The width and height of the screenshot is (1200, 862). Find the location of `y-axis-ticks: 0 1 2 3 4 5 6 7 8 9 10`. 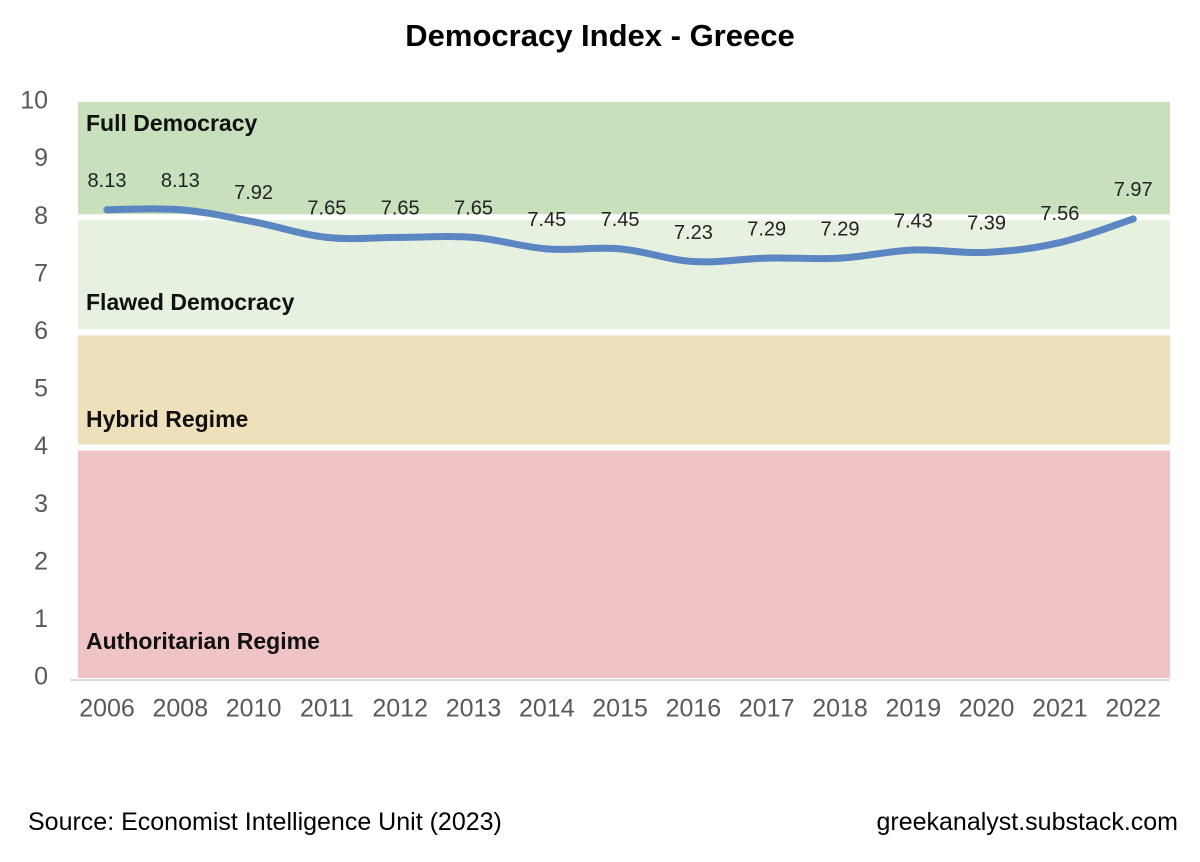

y-axis-ticks: 0 1 2 3 4 5 6 7 8 9 10 is located at coordinates (34, 389).